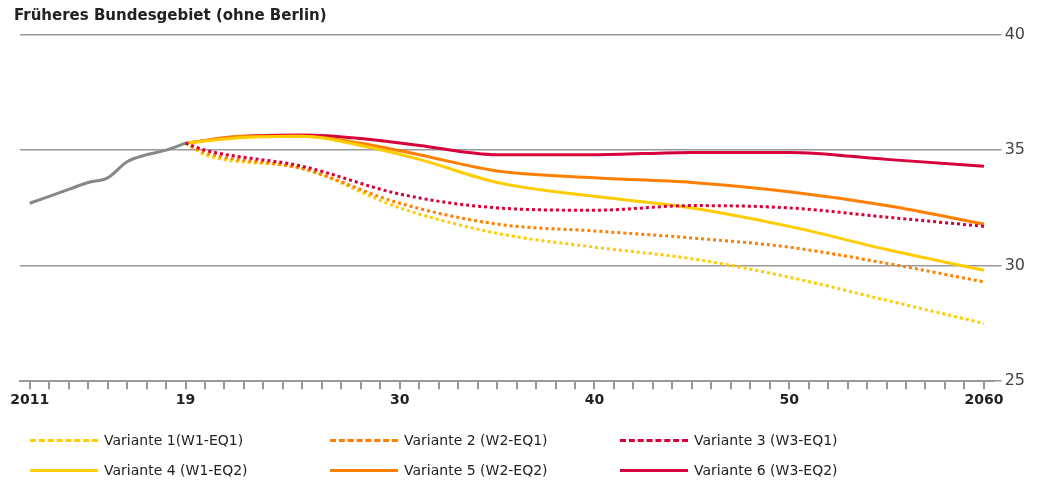 The height and width of the screenshot is (502, 1038). Describe the element at coordinates (1014, 264) in the screenshot. I see `y-tick-label: 30` at that location.